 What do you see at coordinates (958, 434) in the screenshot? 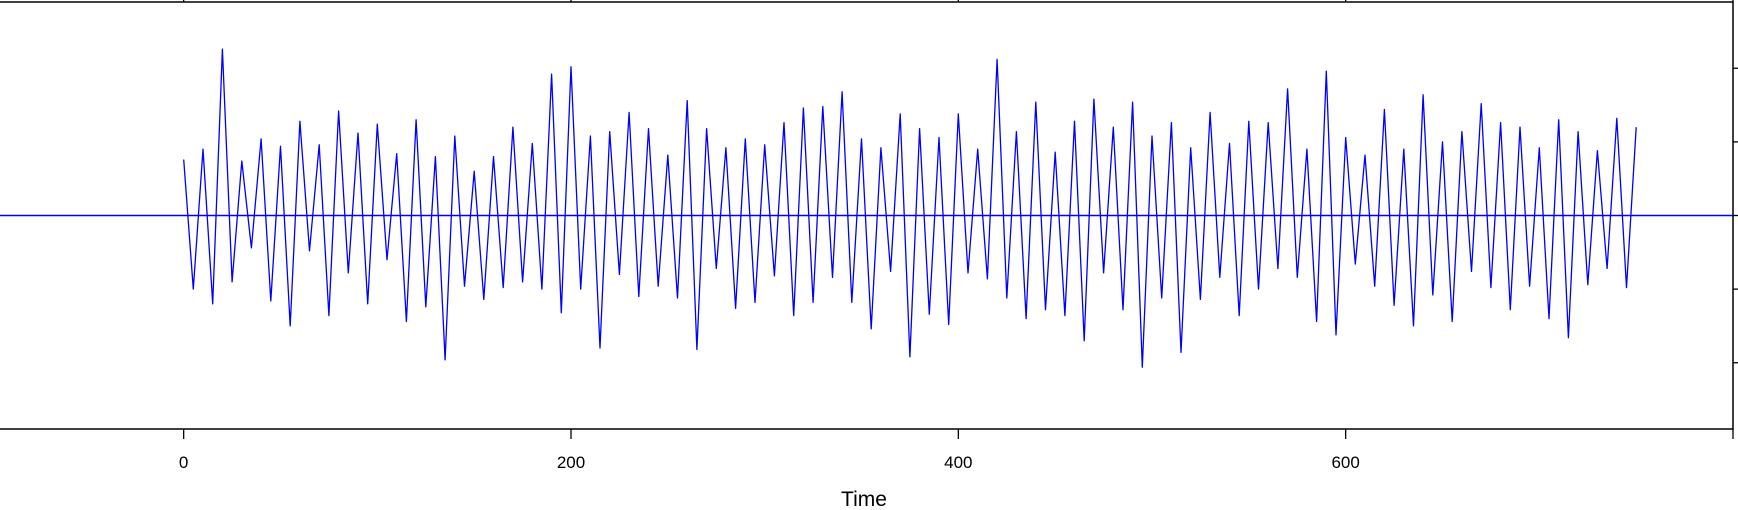
I see `x-axis-ticks` at bounding box center [958, 434].